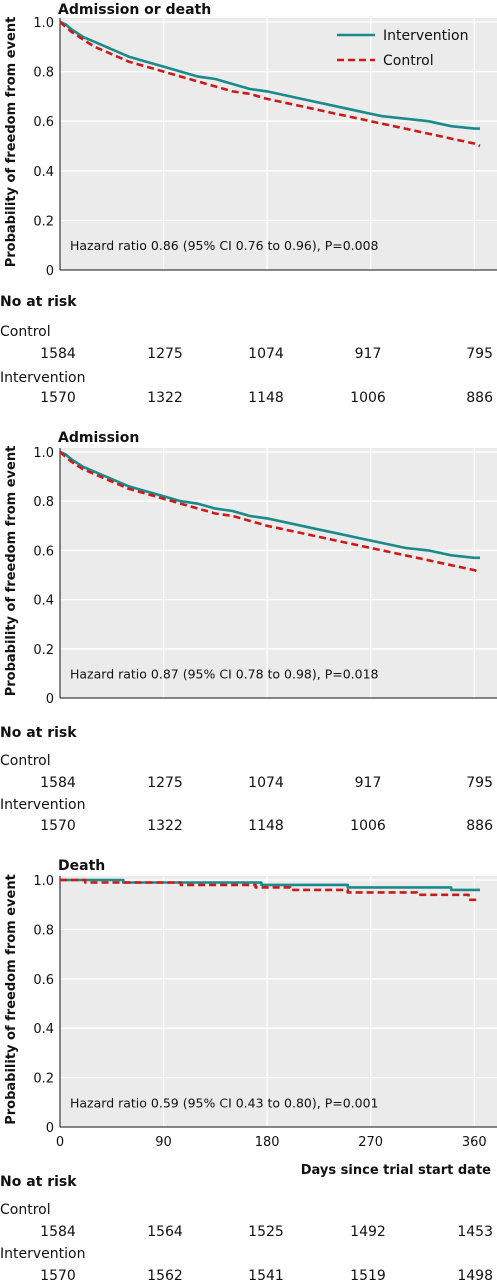  I want to click on x-tick-label: 270, so click(370, 1142).